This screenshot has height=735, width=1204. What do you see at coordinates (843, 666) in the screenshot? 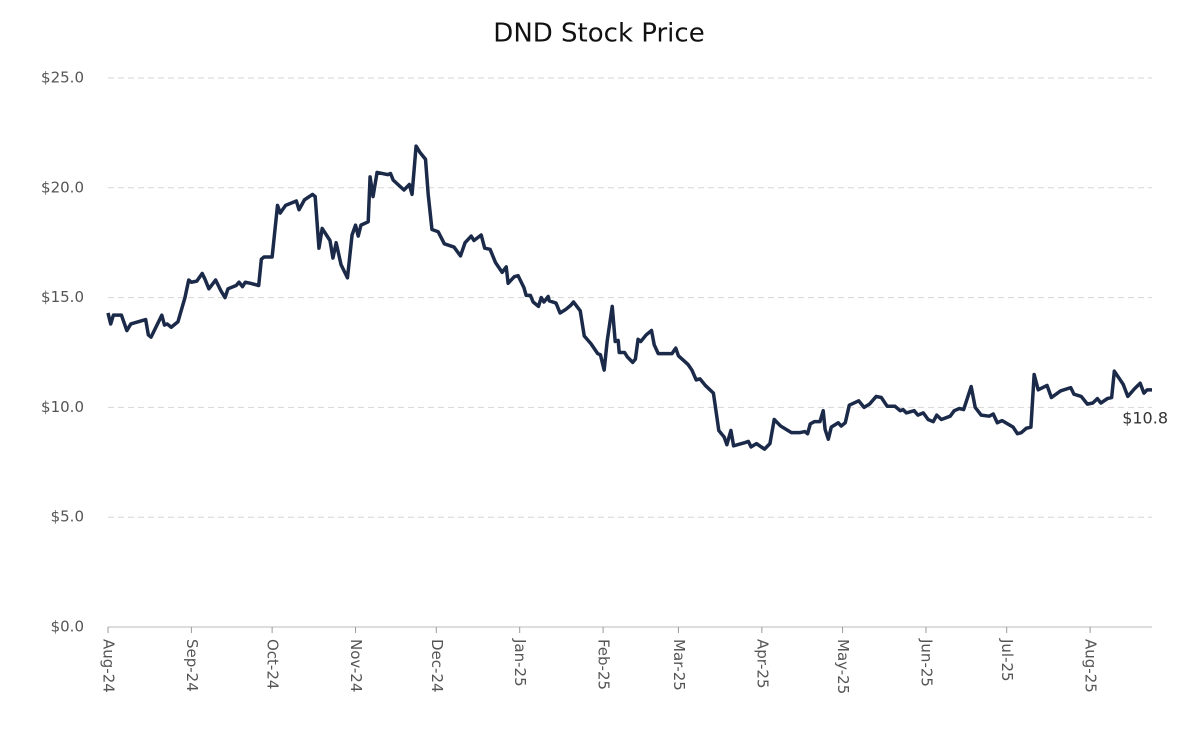
I see `x-tick-label: May-25` at bounding box center [843, 666].